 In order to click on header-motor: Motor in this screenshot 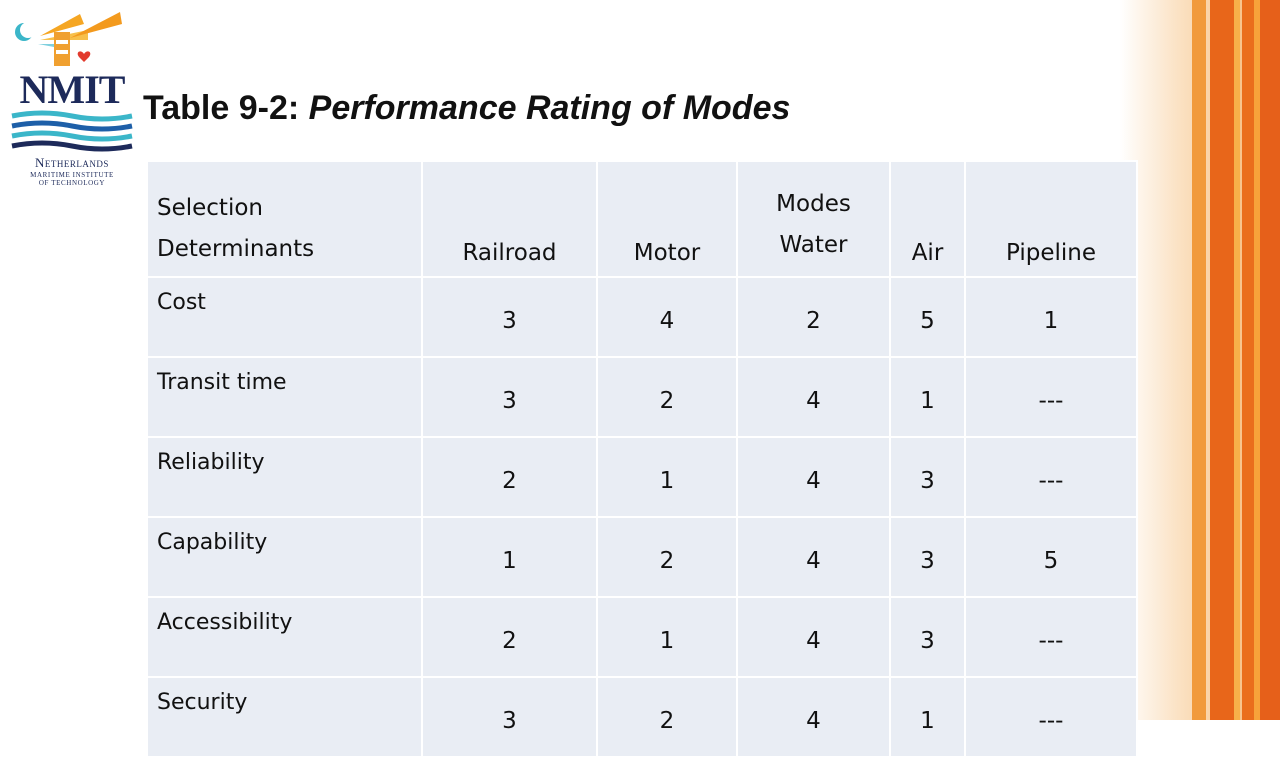, I will do `click(667, 219)`.